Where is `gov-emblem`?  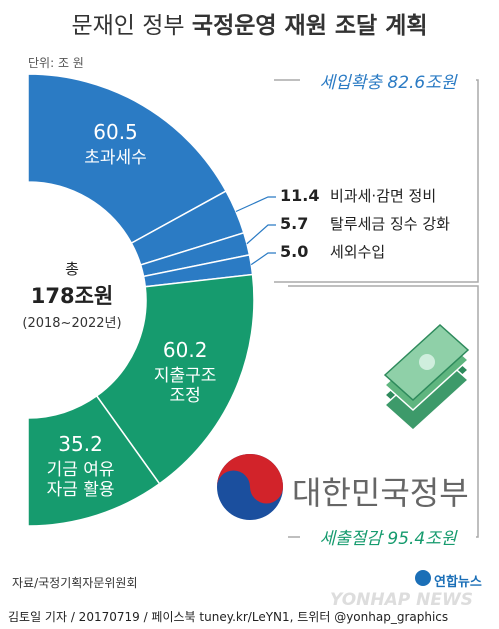
gov-emblem is located at coordinates (250, 487).